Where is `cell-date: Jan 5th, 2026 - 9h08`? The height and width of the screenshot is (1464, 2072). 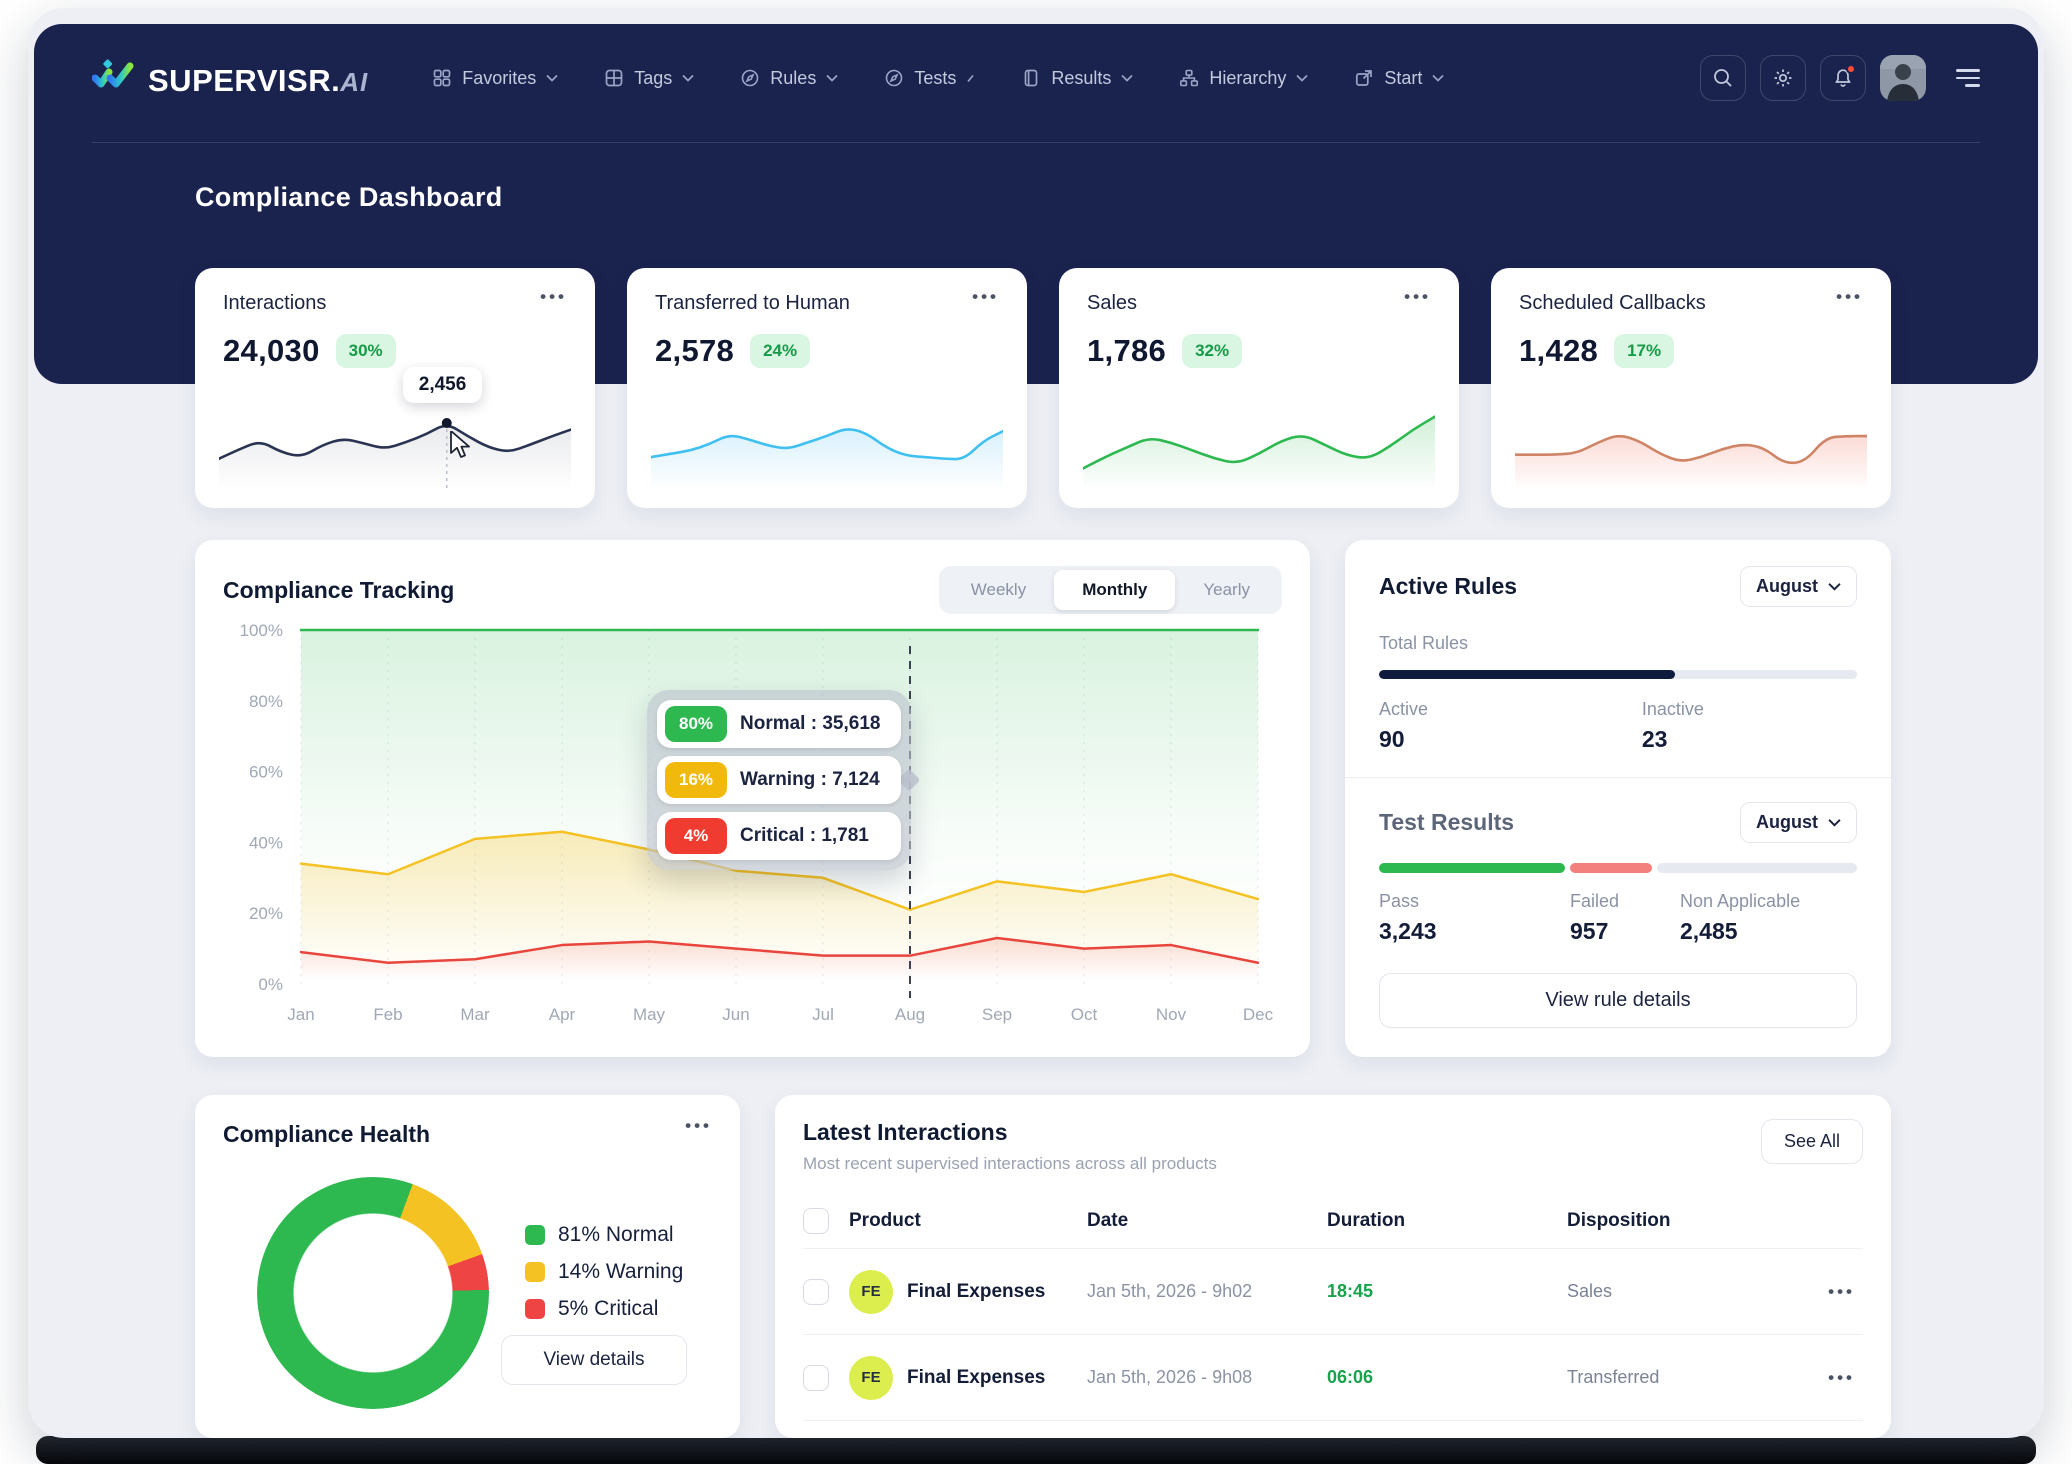 cell-date: Jan 5th, 2026 - 9h08 is located at coordinates (1170, 1377).